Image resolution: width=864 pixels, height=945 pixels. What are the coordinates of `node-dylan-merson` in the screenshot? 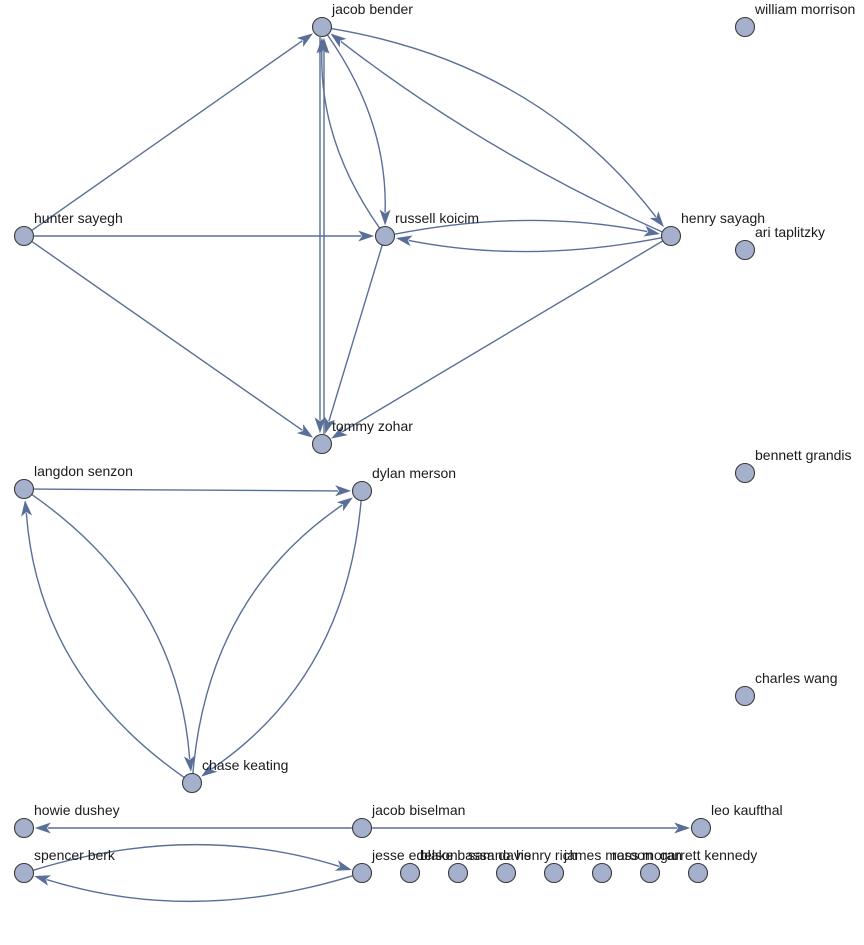 It's located at (362, 491).